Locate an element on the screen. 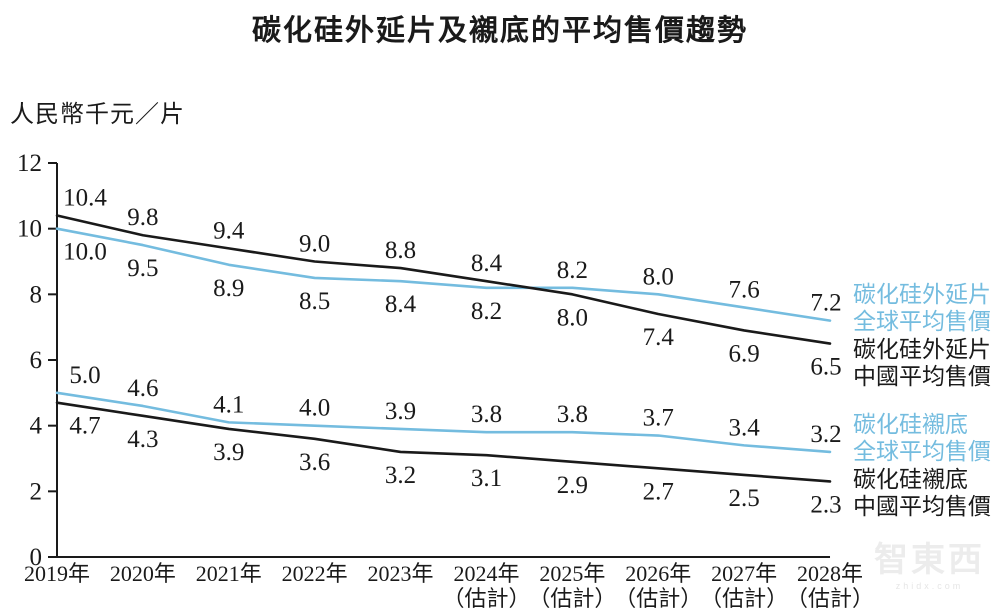  value-label: 8.9 is located at coordinates (228, 288).